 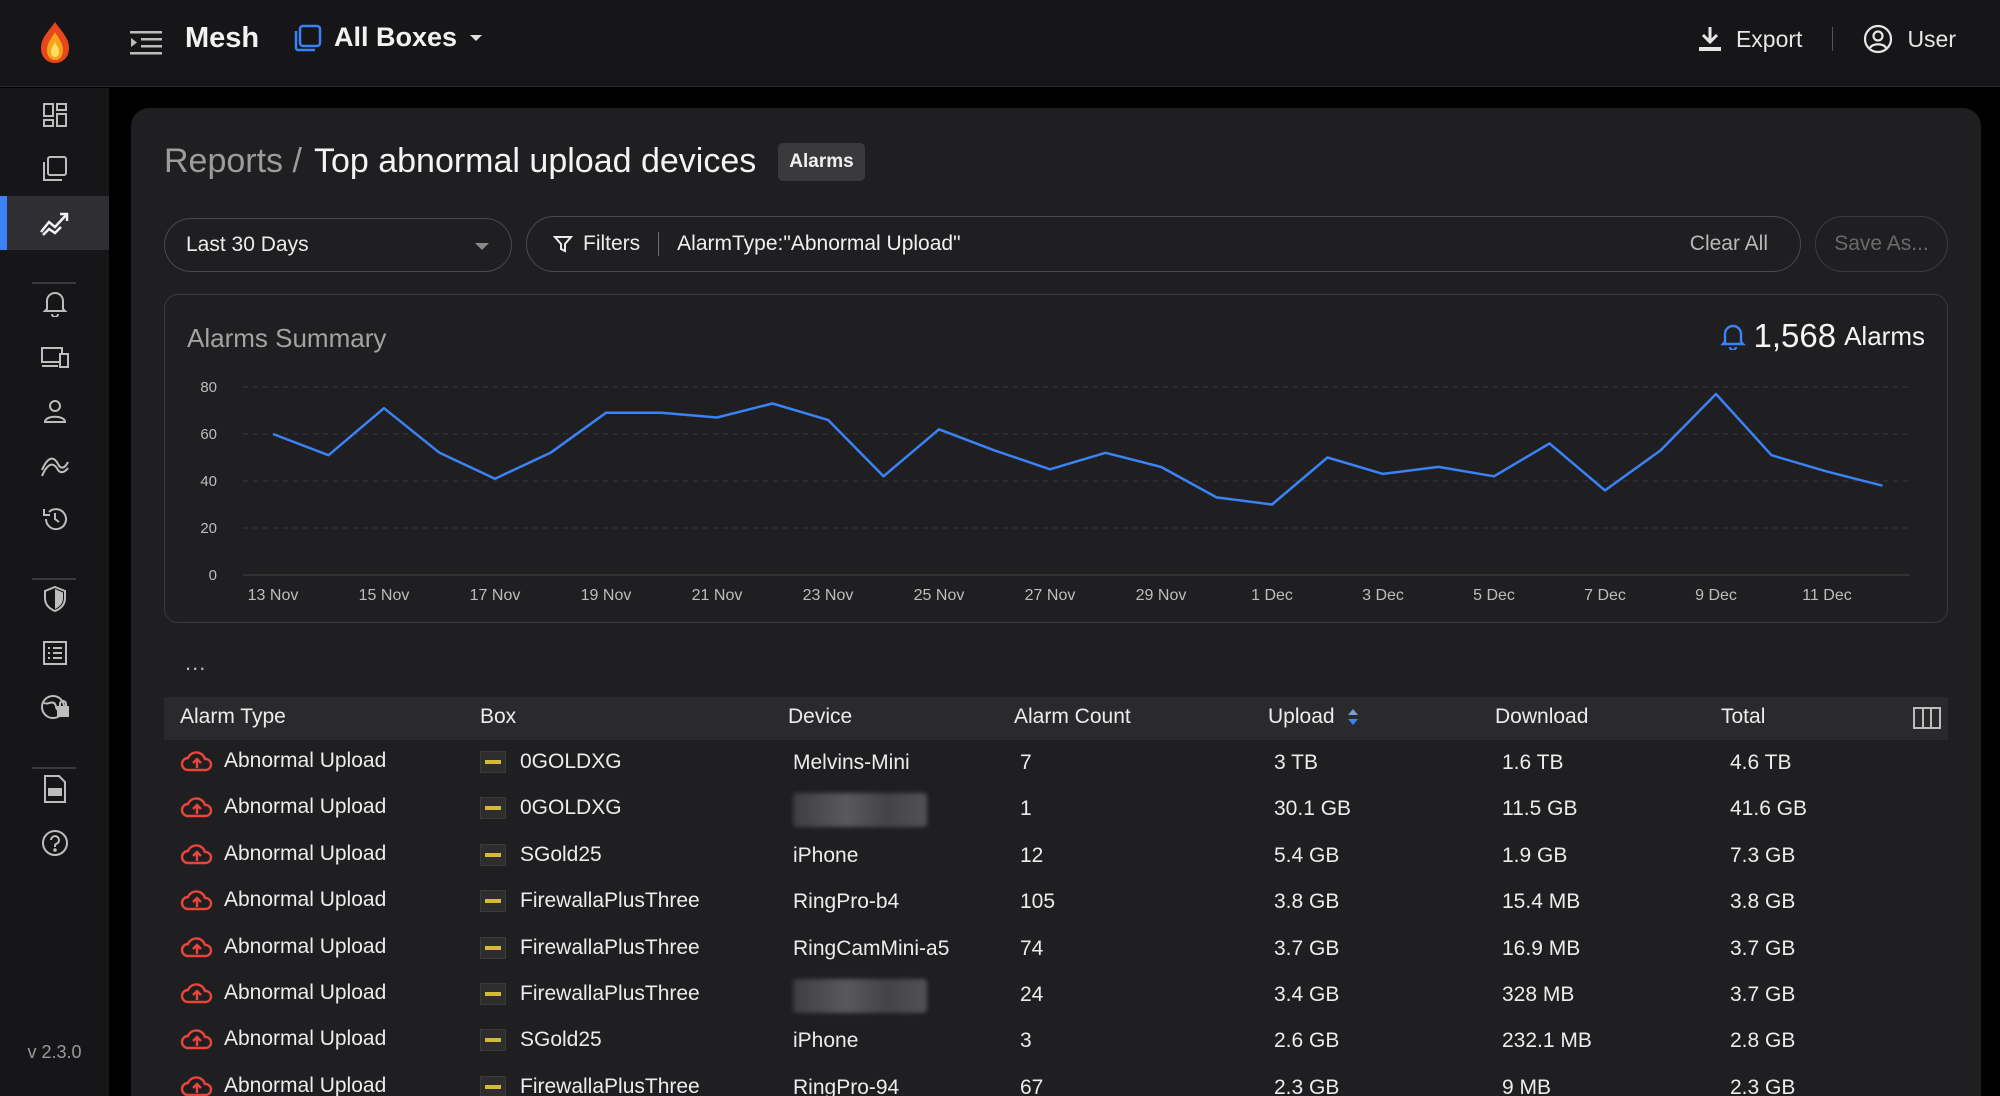 I want to click on cell-device: RingCamMini-a5, so click(x=871, y=948).